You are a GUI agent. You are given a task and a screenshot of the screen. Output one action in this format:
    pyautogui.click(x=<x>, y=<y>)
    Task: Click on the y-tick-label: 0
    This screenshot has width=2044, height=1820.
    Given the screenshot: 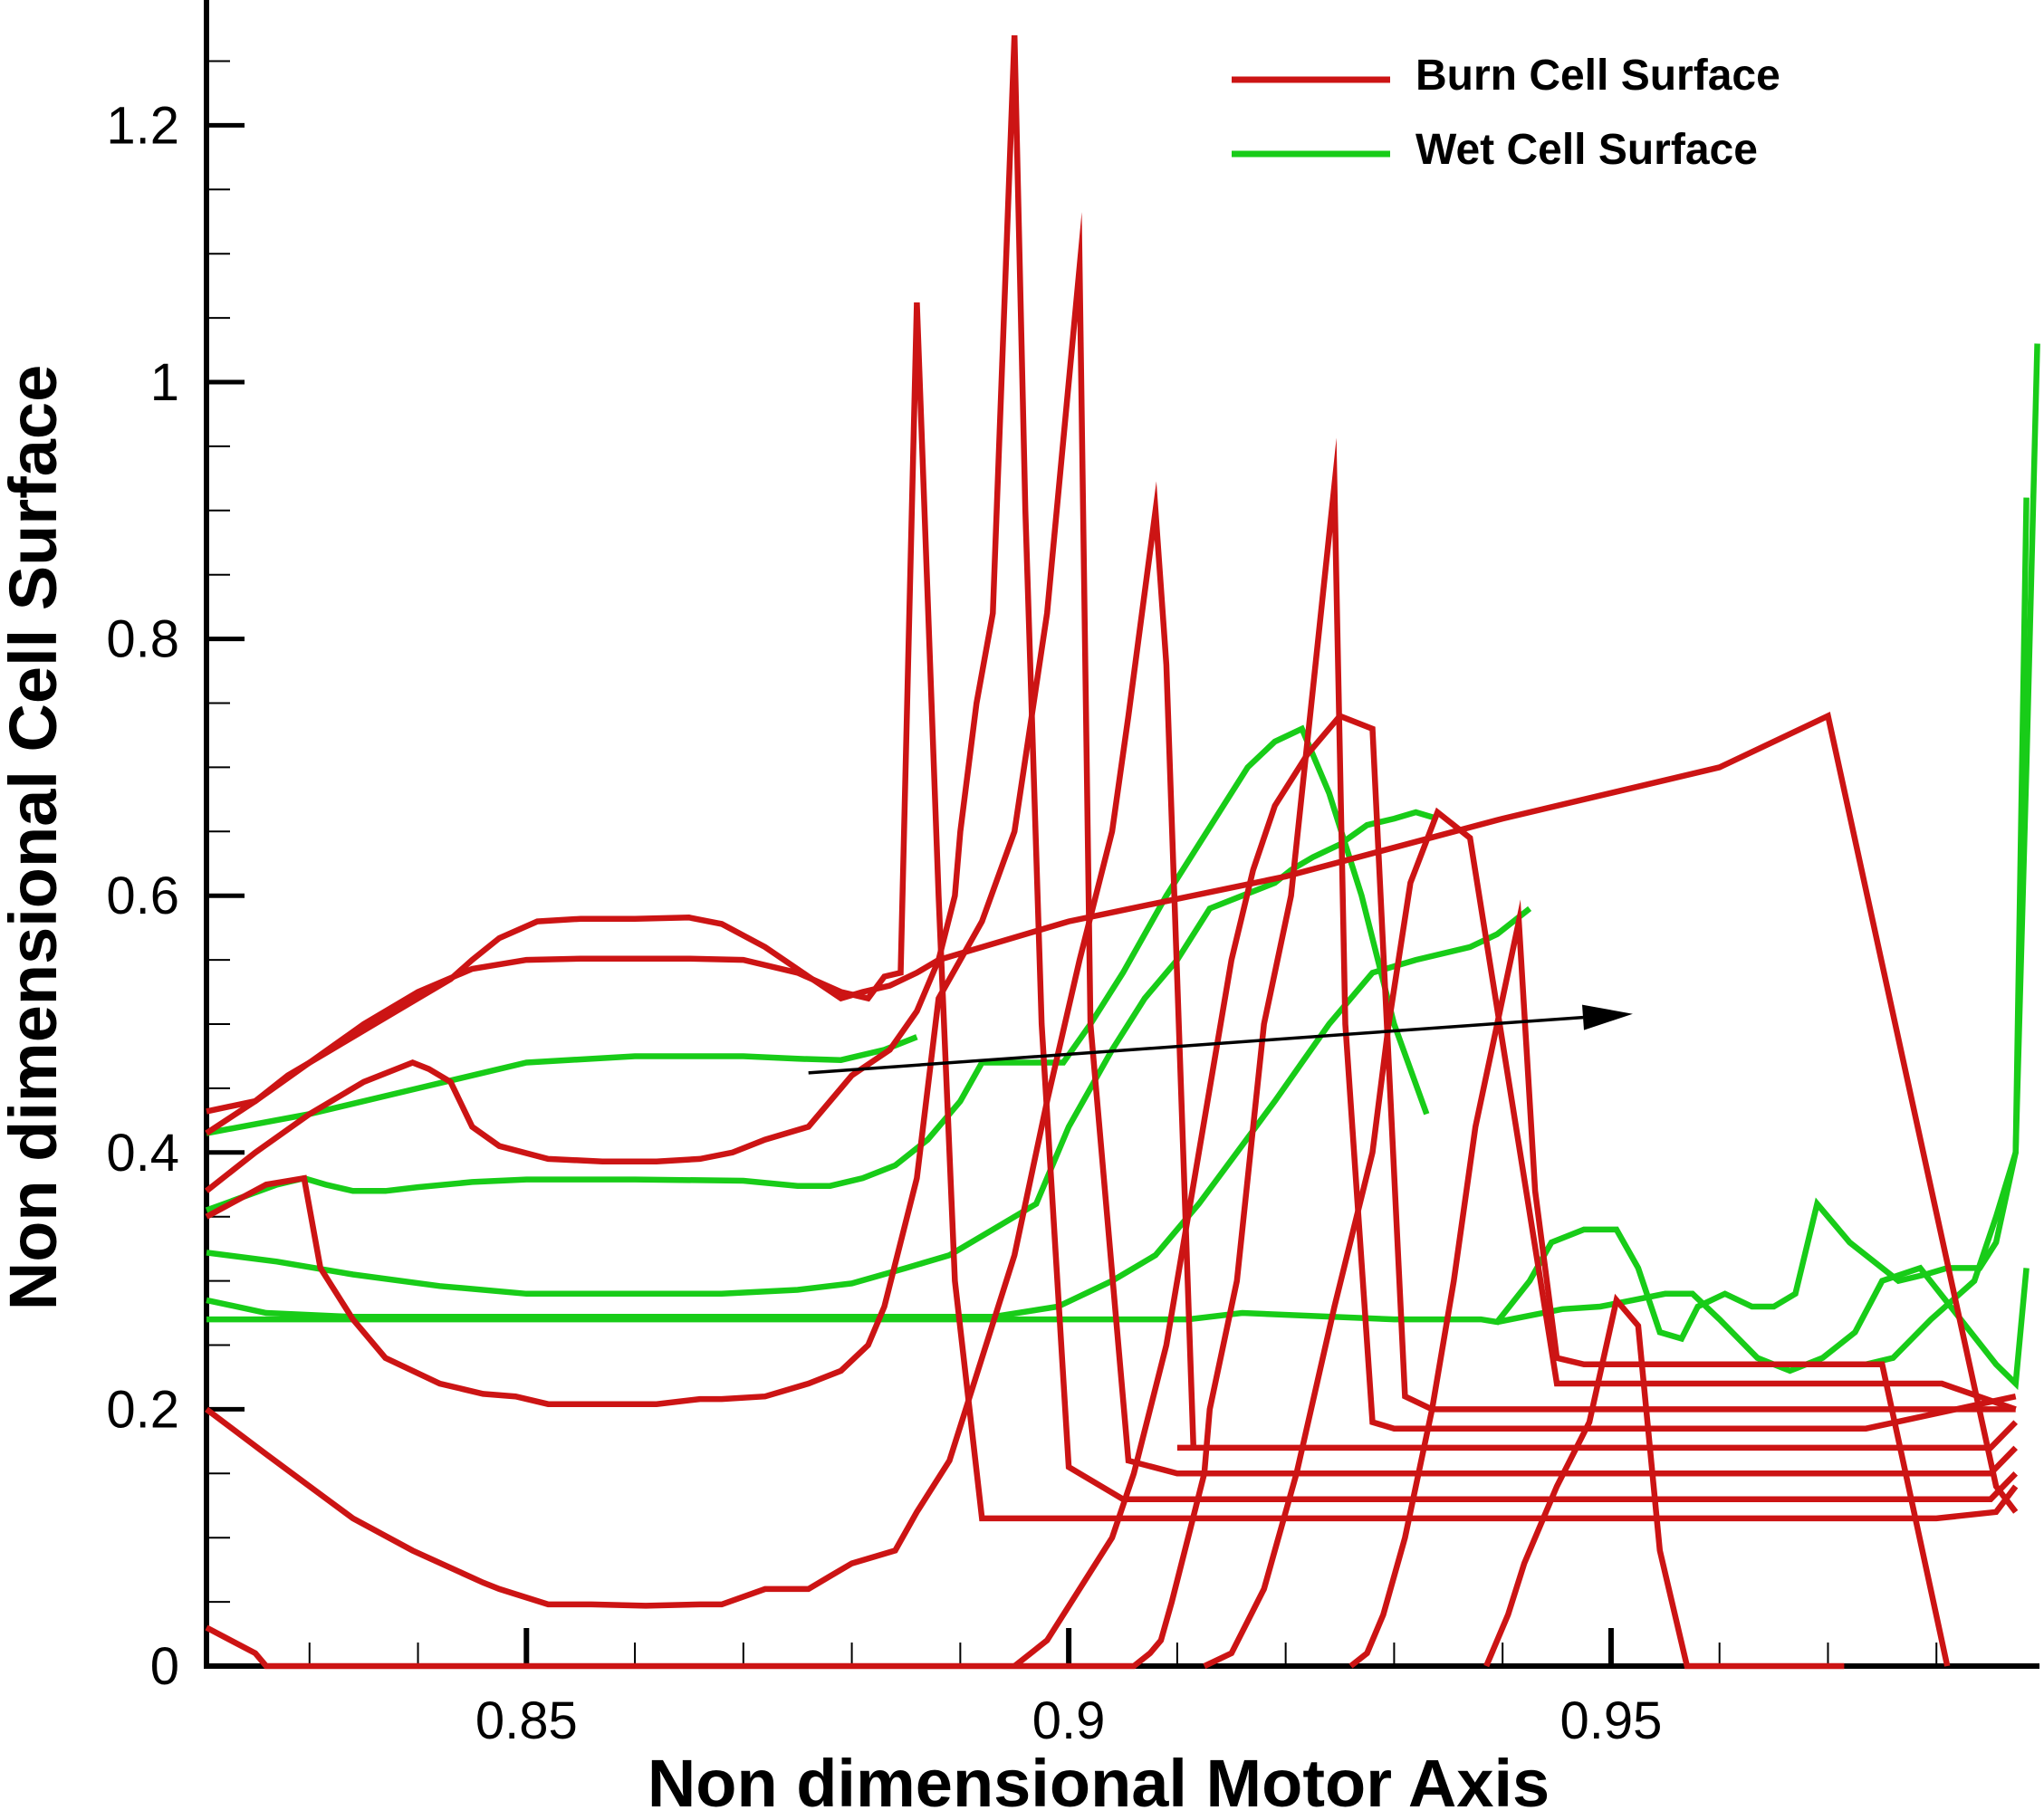 What is the action you would take?
    pyautogui.click(x=164, y=1666)
    